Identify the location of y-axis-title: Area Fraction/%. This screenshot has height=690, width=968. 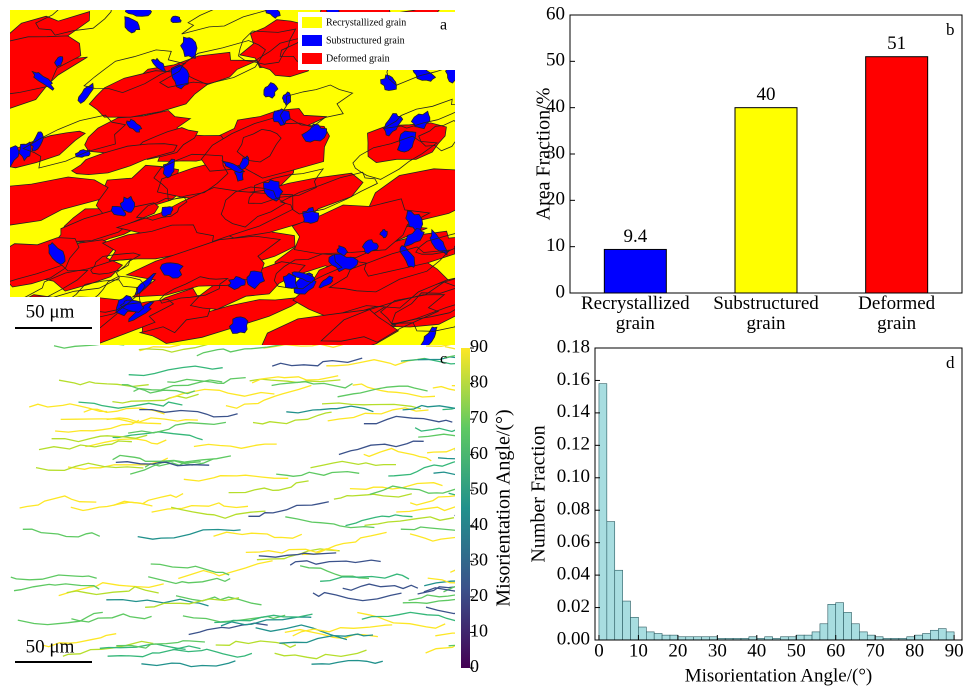
(544, 154).